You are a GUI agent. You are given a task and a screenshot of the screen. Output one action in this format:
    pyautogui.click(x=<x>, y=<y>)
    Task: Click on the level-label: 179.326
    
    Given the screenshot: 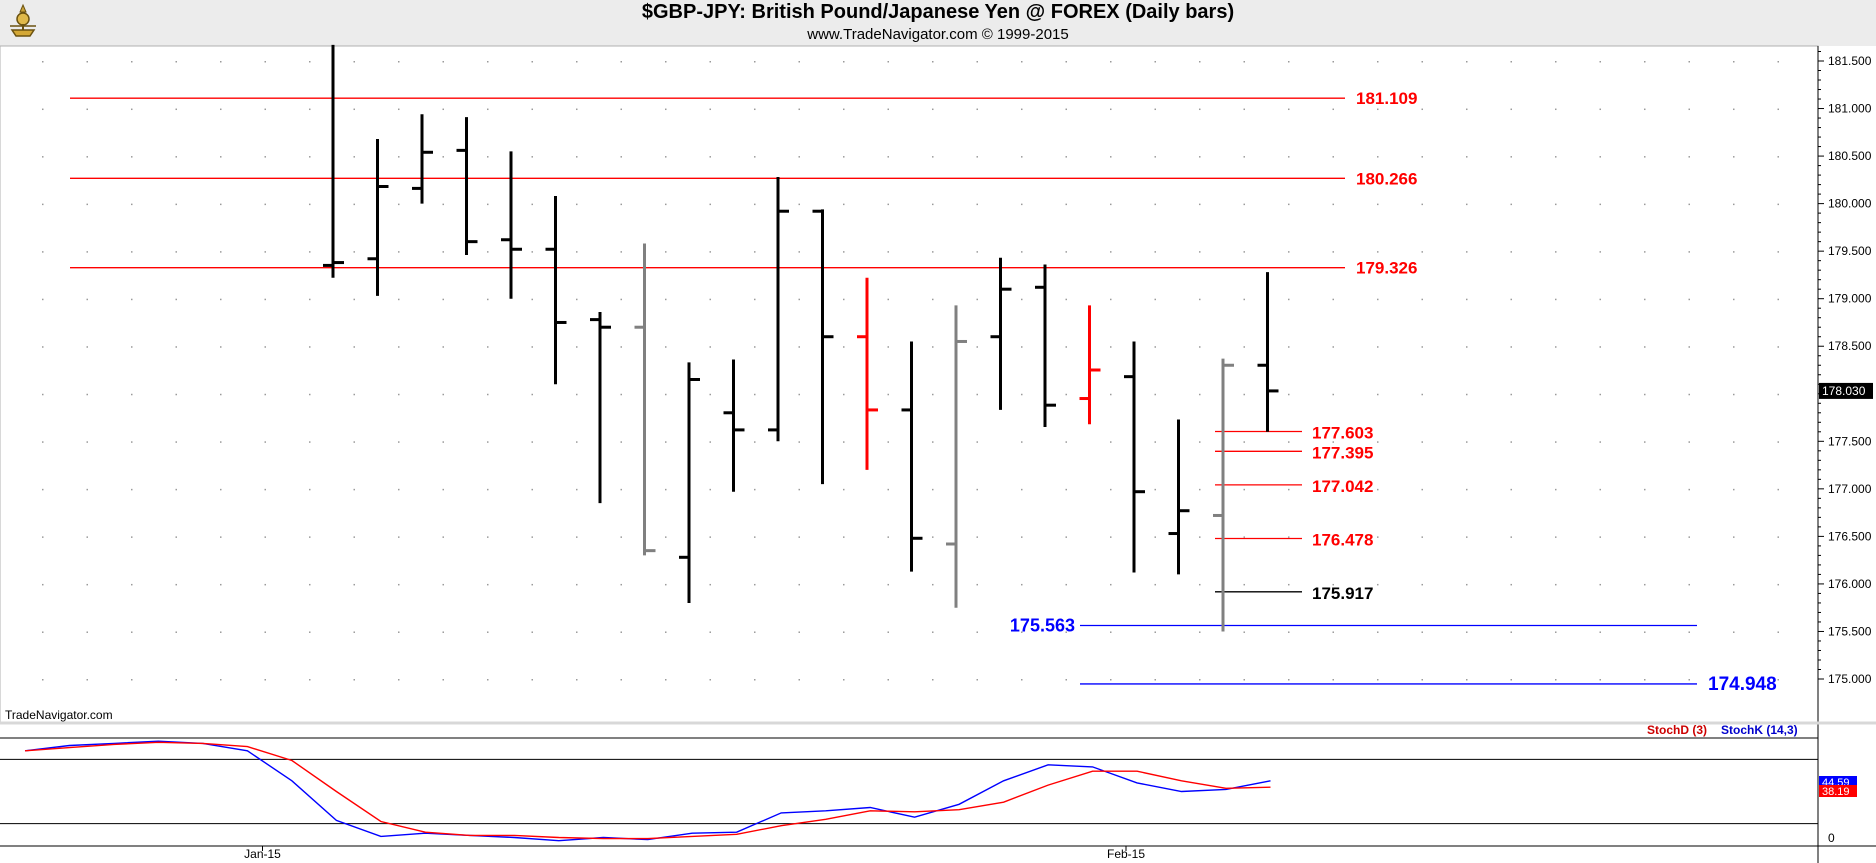 What is the action you would take?
    pyautogui.click(x=1386, y=268)
    